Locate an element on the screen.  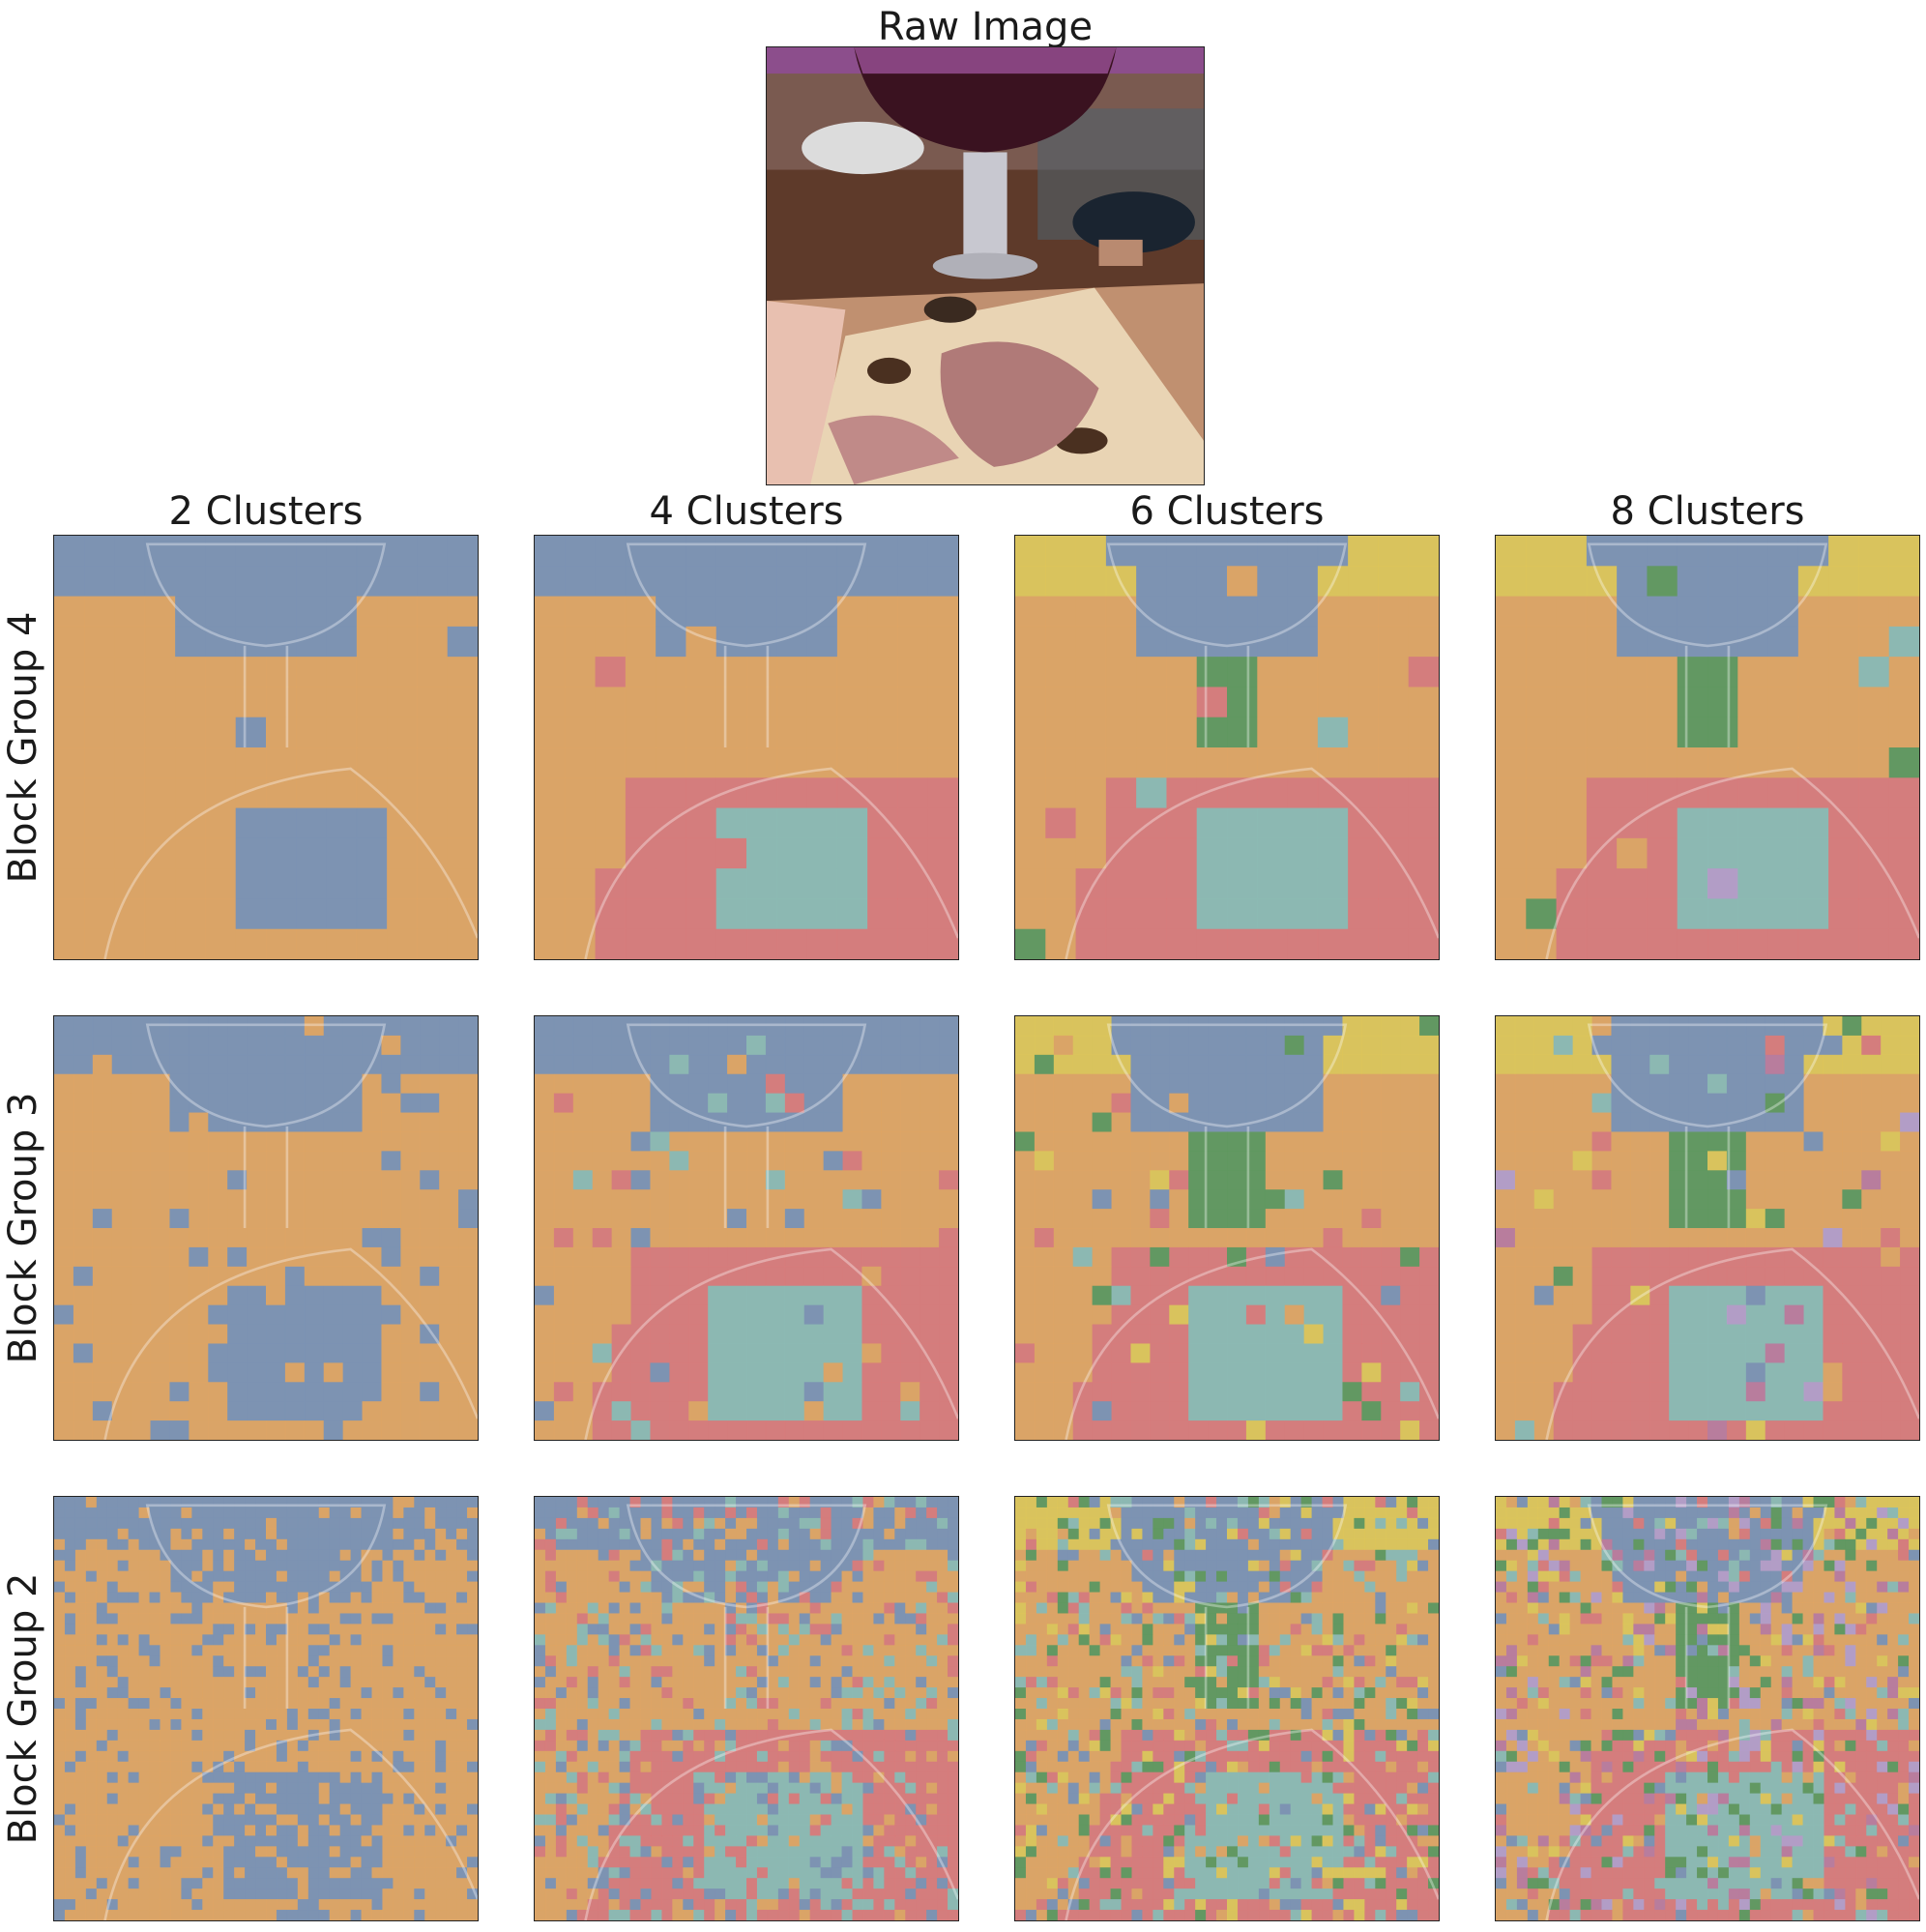
raw-image is located at coordinates (985, 265).